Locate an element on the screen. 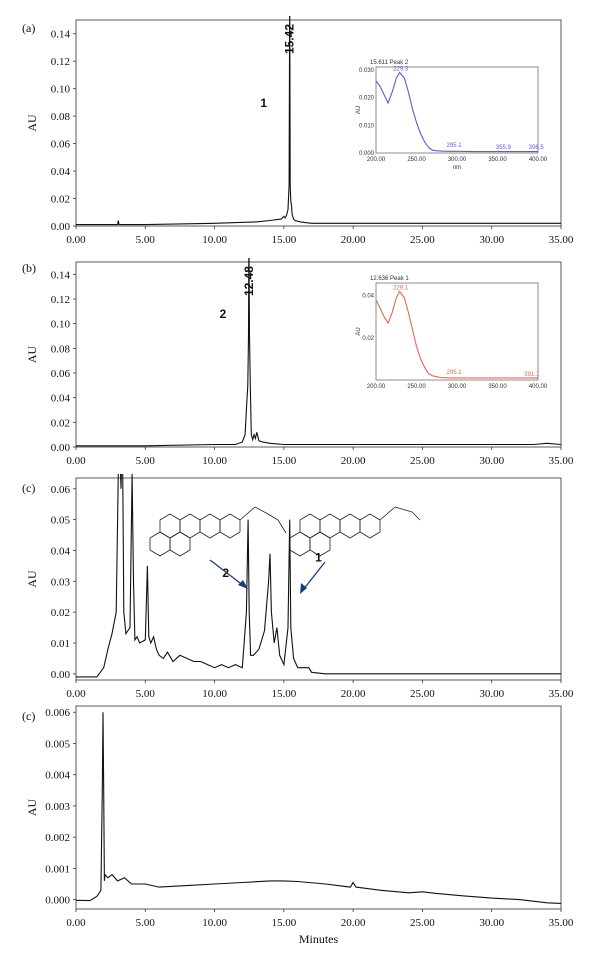 The width and height of the screenshot is (600, 965). panel-label: (b) is located at coordinates (29, 268).